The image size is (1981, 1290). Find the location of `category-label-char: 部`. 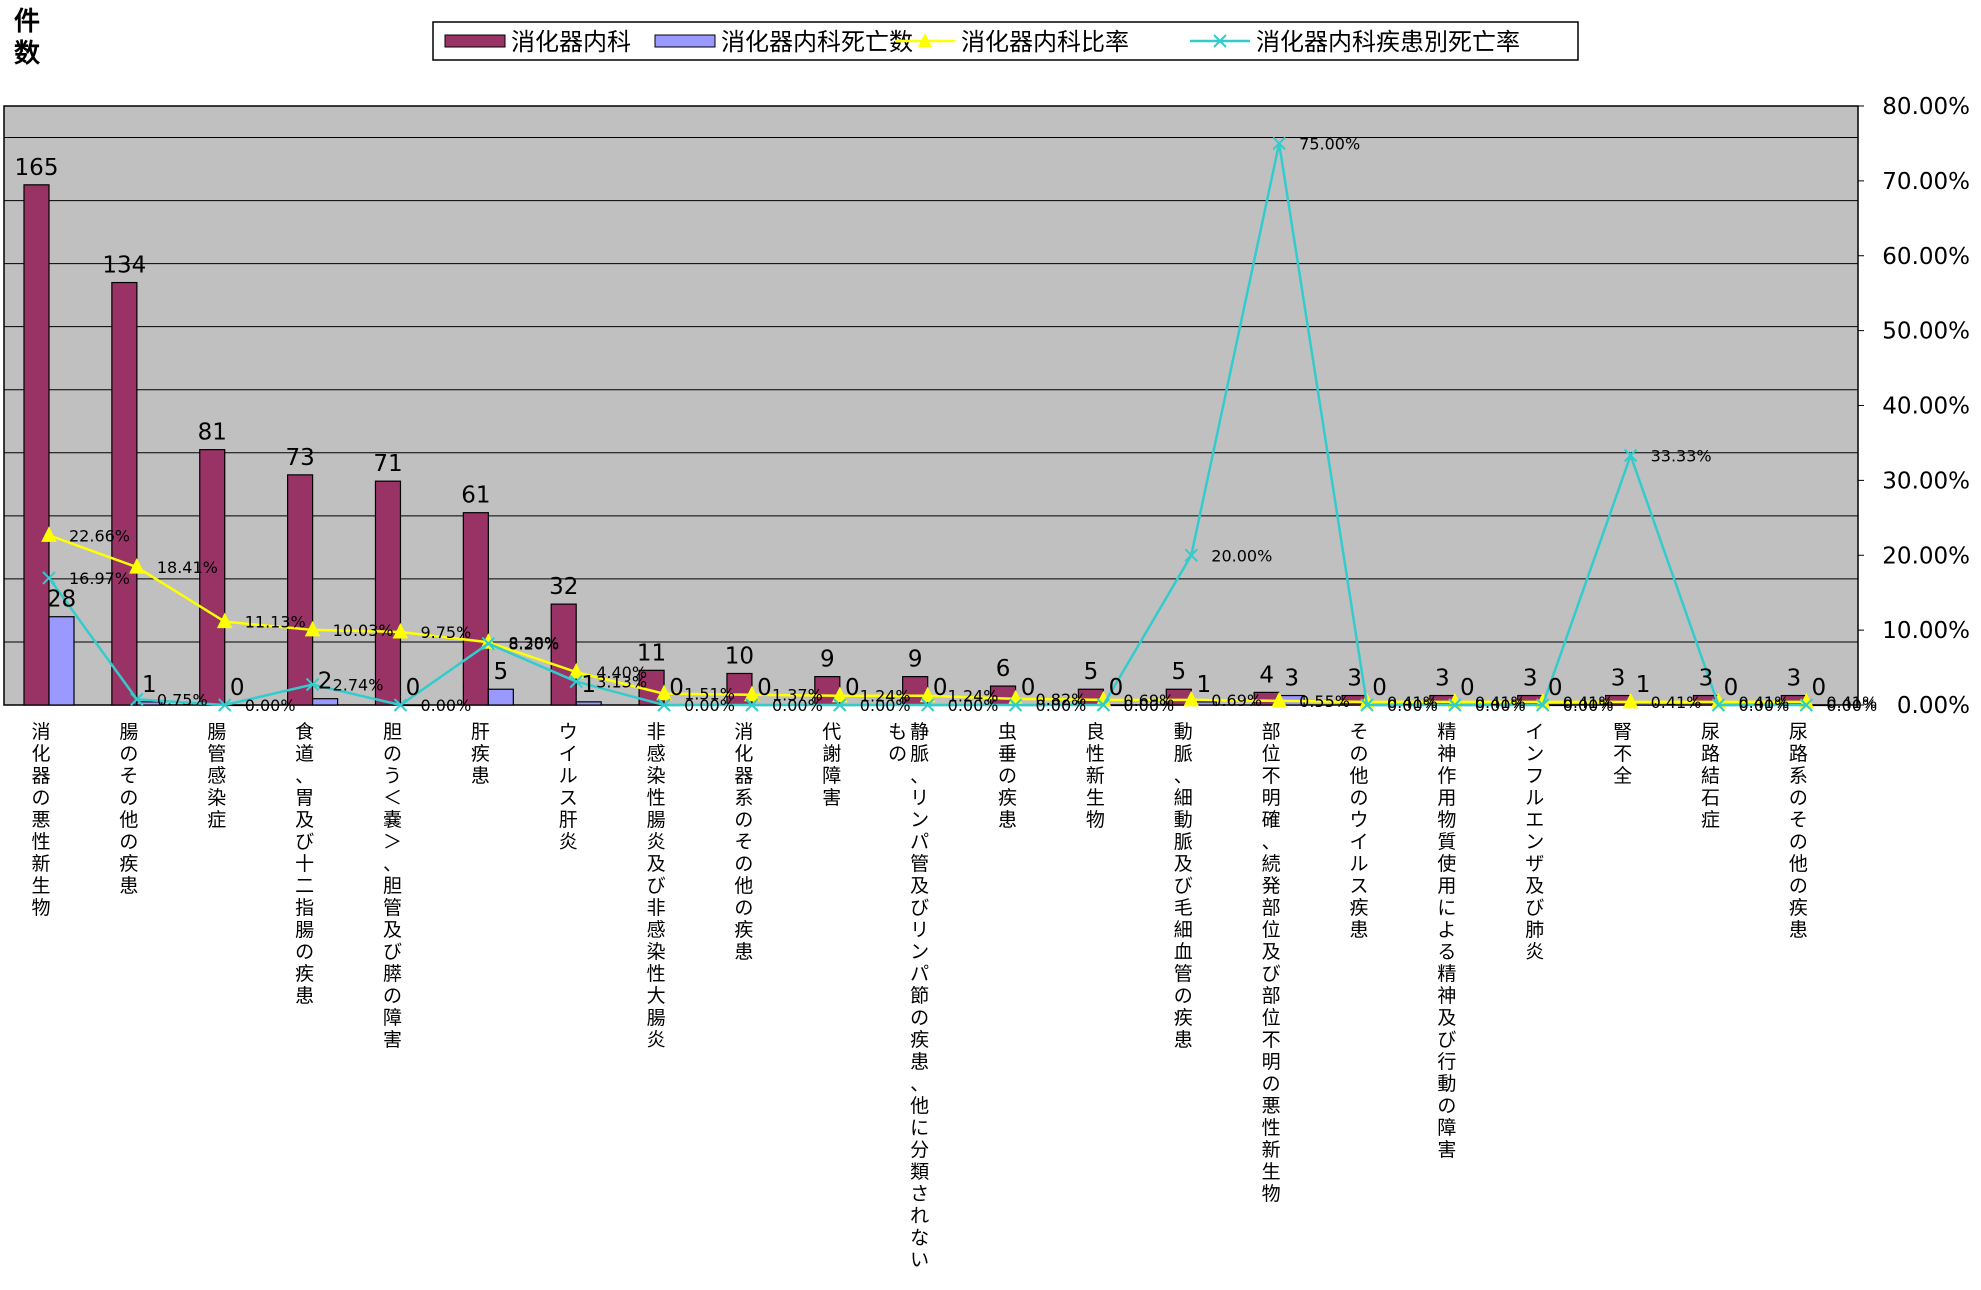

category-label-char: 部 is located at coordinates (1271, 908).